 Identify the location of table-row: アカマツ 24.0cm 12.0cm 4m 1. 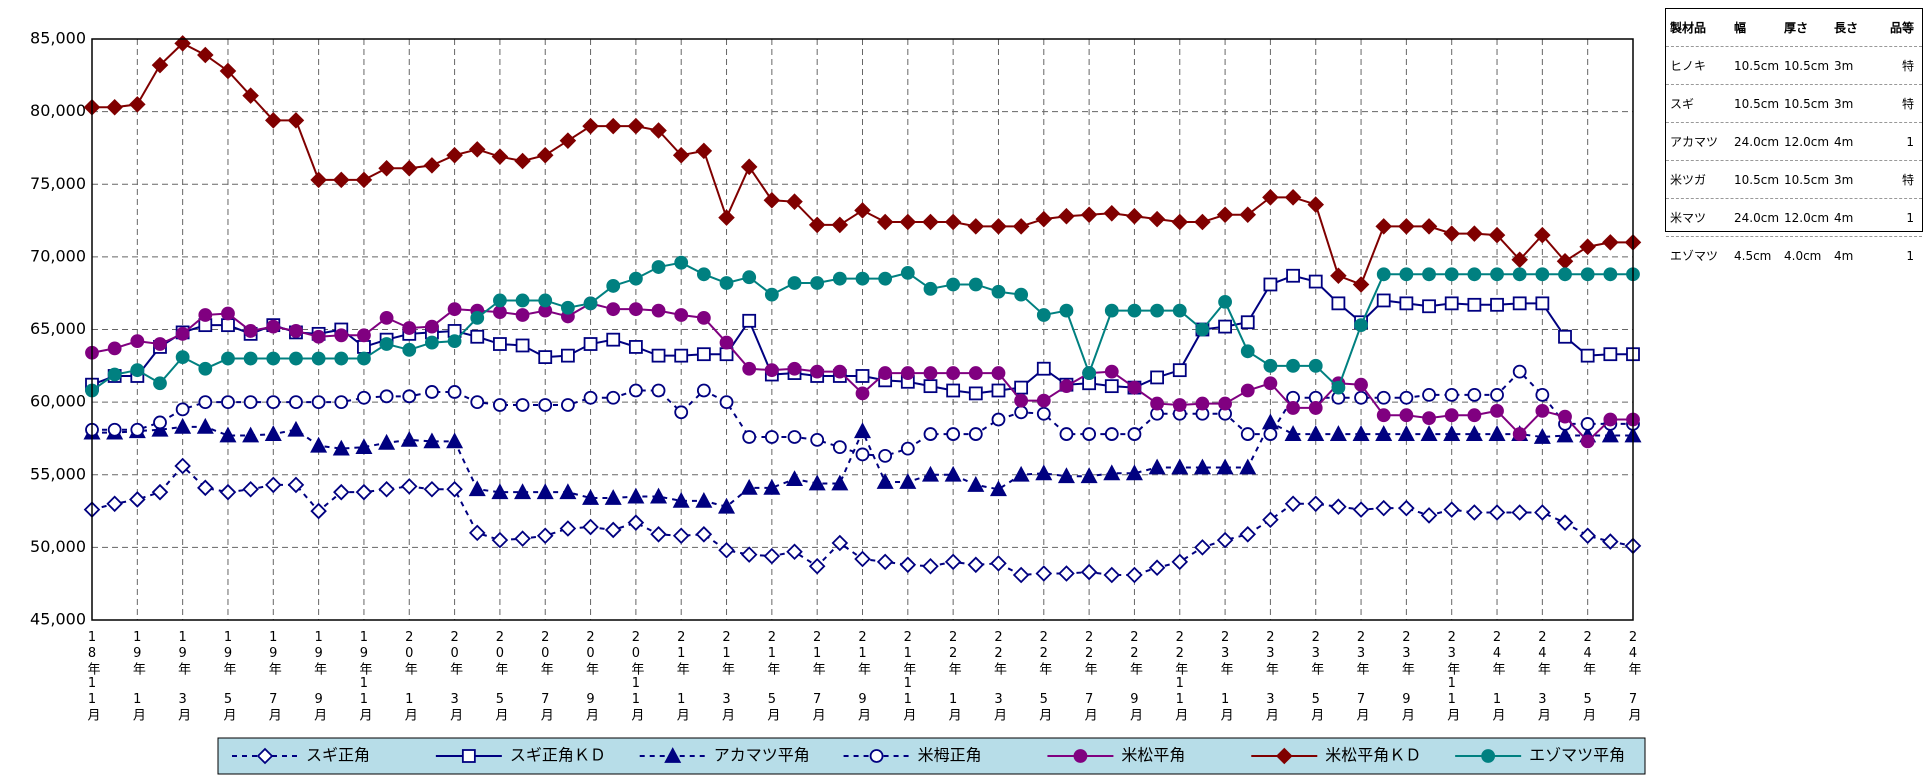
(1794, 142).